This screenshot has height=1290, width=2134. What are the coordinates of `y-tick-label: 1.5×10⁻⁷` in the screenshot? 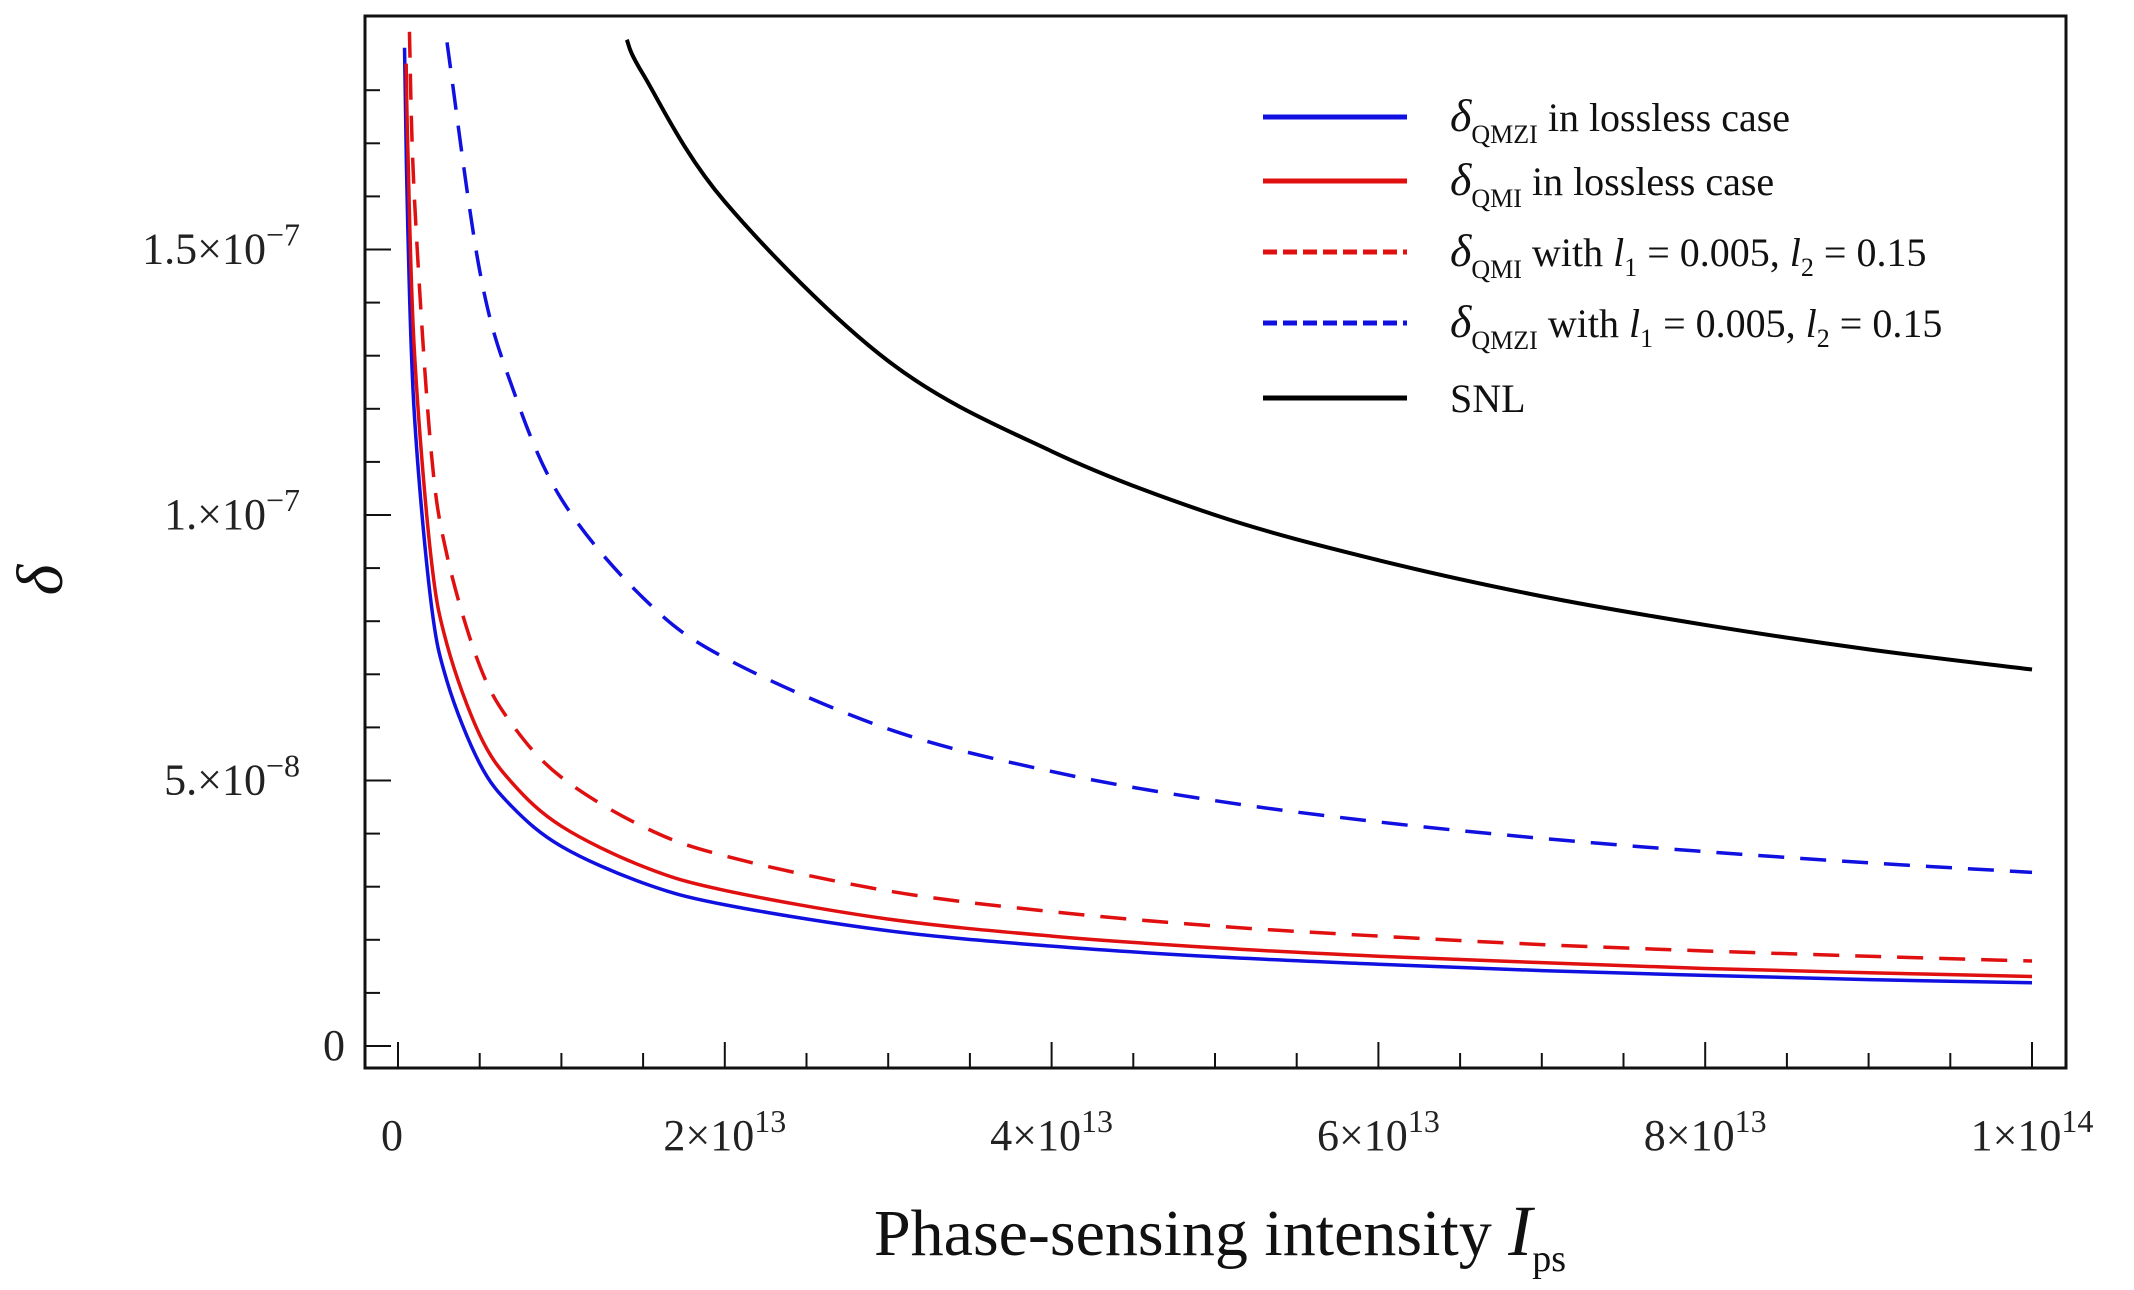 It's located at (221, 245).